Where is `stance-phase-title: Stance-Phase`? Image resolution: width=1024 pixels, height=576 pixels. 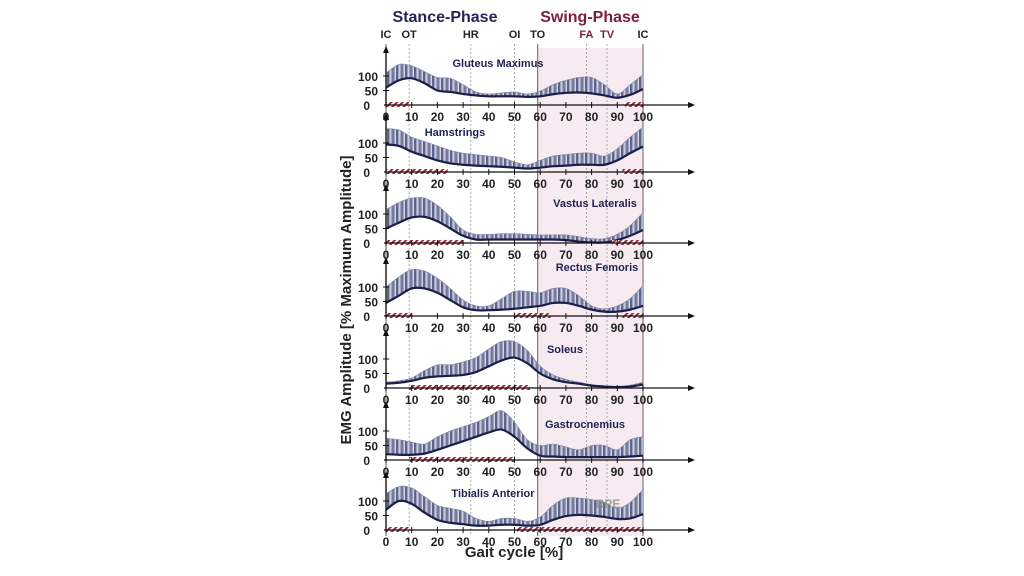 stance-phase-title: Stance-Phase is located at coordinates (445, 17).